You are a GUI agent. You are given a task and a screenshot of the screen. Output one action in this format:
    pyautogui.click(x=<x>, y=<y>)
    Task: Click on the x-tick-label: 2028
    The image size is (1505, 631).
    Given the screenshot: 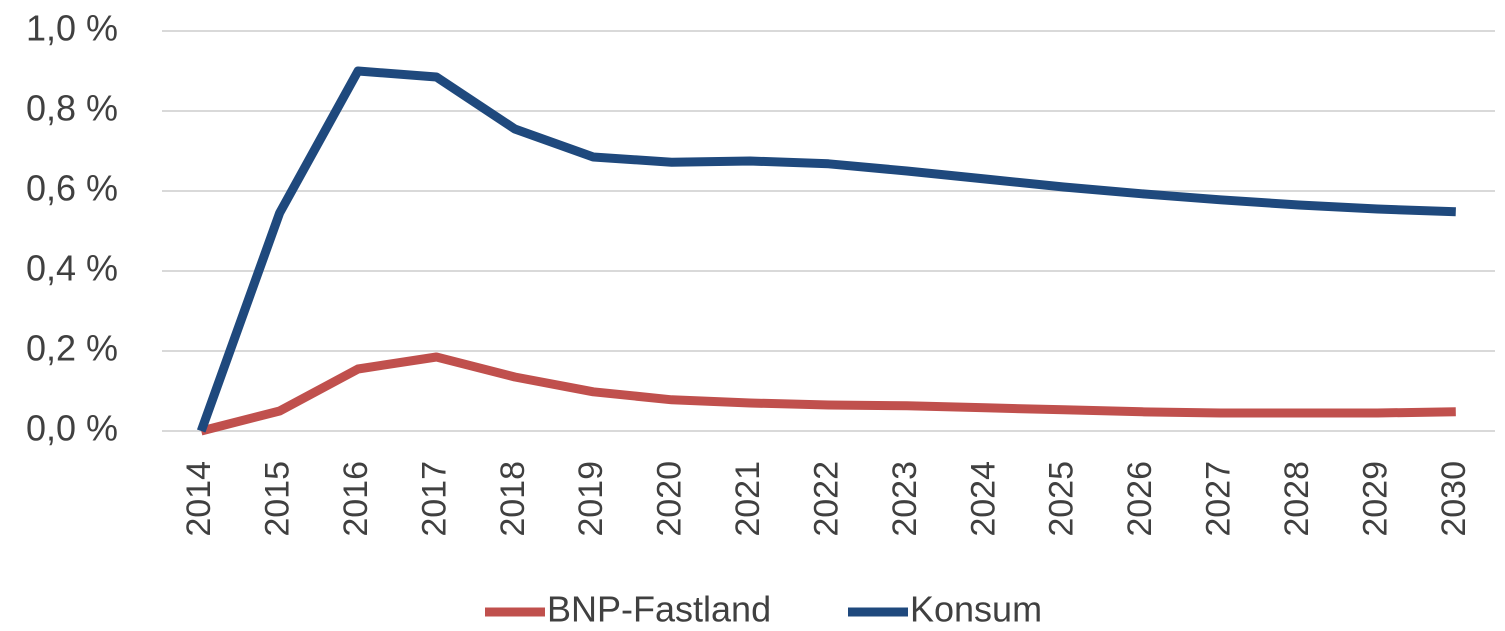 What is the action you would take?
    pyautogui.click(x=1297, y=499)
    